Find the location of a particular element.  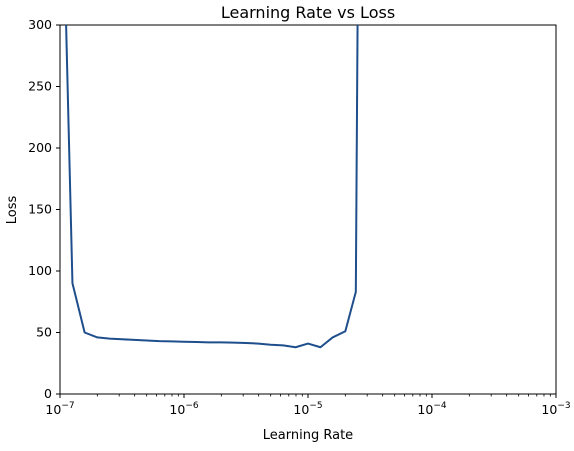

y-tick-label: 0 is located at coordinates (48, 393).